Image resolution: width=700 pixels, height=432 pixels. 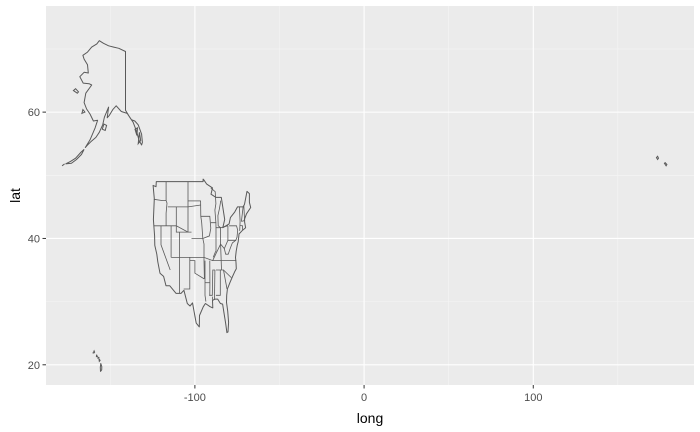 I want to click on y-tick-label: 60, so click(x=34, y=113).